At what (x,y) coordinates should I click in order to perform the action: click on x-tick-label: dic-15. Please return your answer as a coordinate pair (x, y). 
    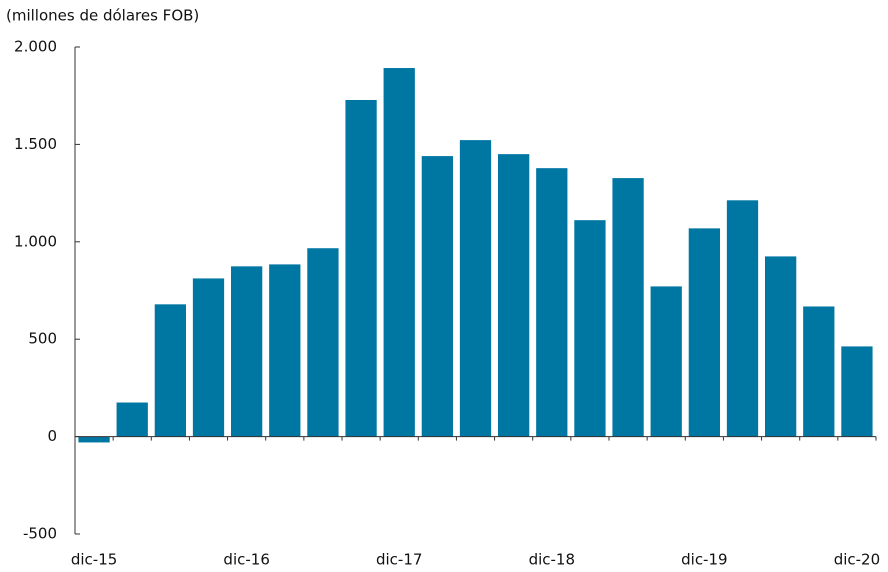
    Looking at the image, I should click on (94, 560).